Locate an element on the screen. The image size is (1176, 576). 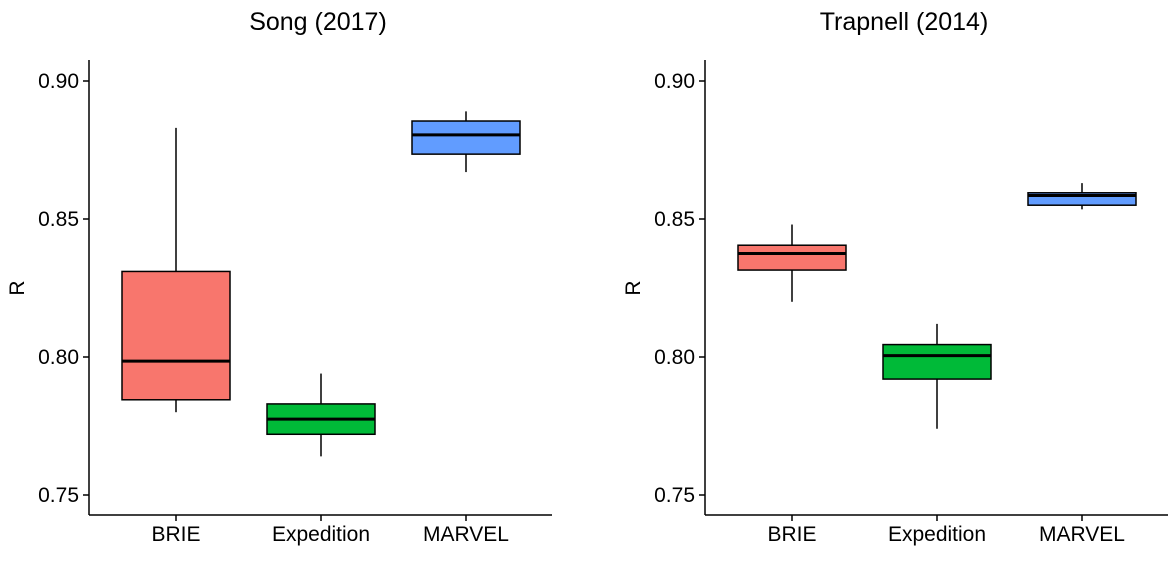
chart-title: Trapnell (2014) is located at coordinates (904, 22).